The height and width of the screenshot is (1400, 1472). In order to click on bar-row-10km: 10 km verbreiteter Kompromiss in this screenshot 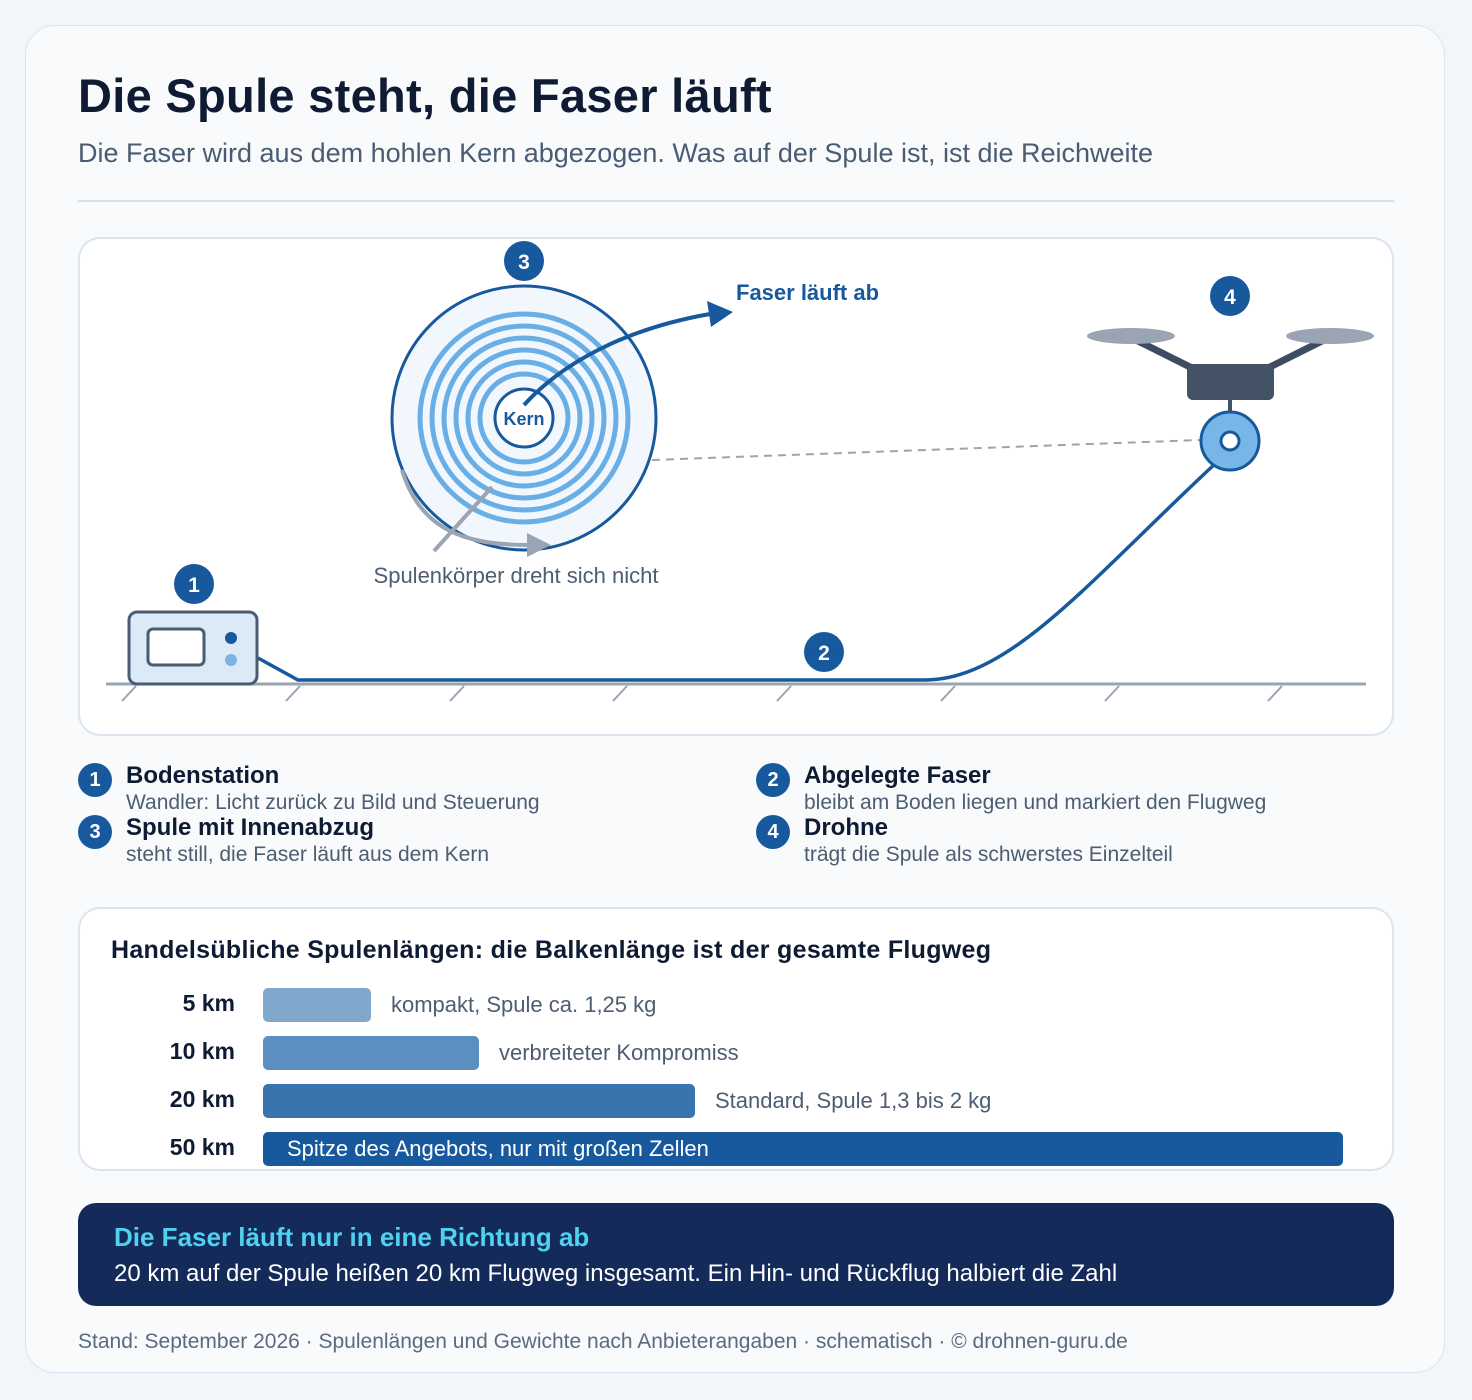, I will do `click(736, 1053)`.